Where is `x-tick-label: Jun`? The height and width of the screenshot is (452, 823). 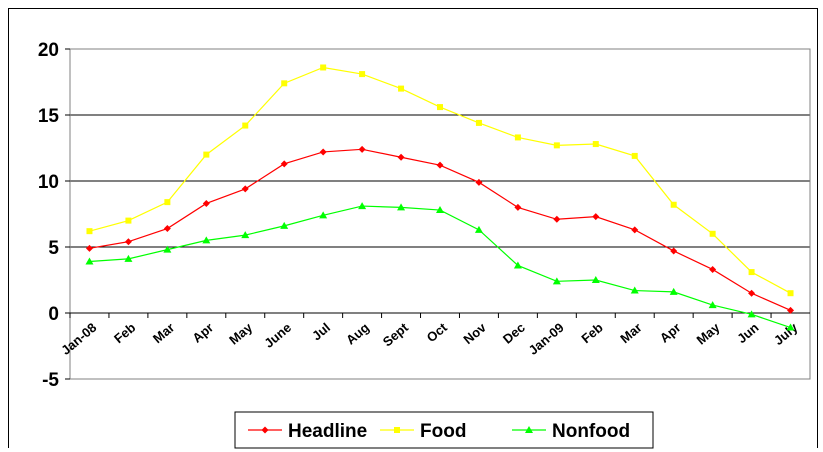 x-tick-label: Jun is located at coordinates (747, 333).